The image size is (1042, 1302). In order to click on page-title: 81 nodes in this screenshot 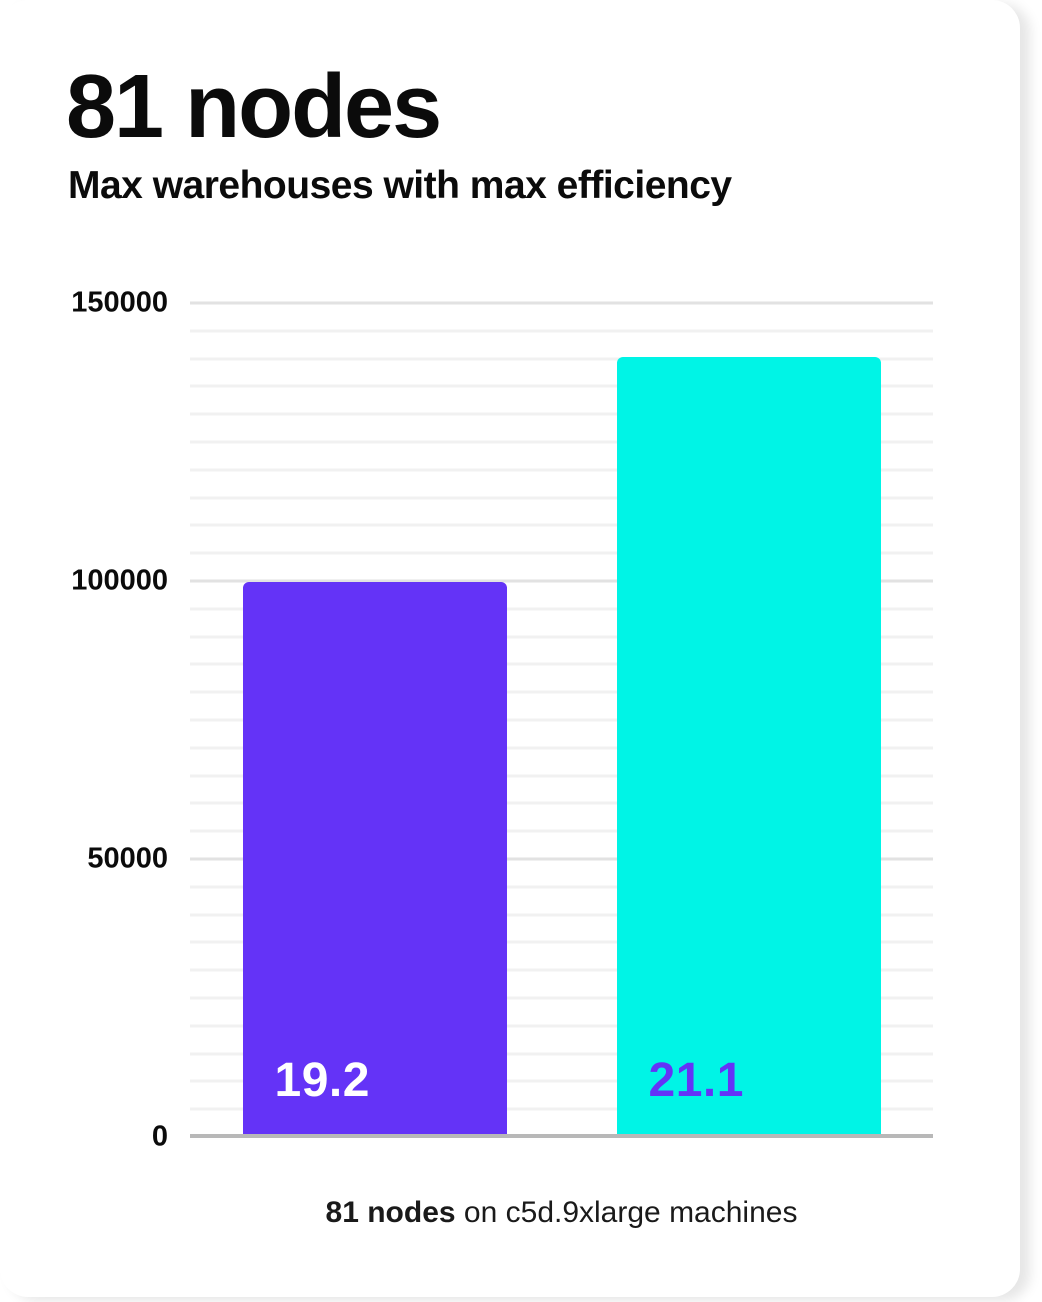, I will do `click(254, 107)`.